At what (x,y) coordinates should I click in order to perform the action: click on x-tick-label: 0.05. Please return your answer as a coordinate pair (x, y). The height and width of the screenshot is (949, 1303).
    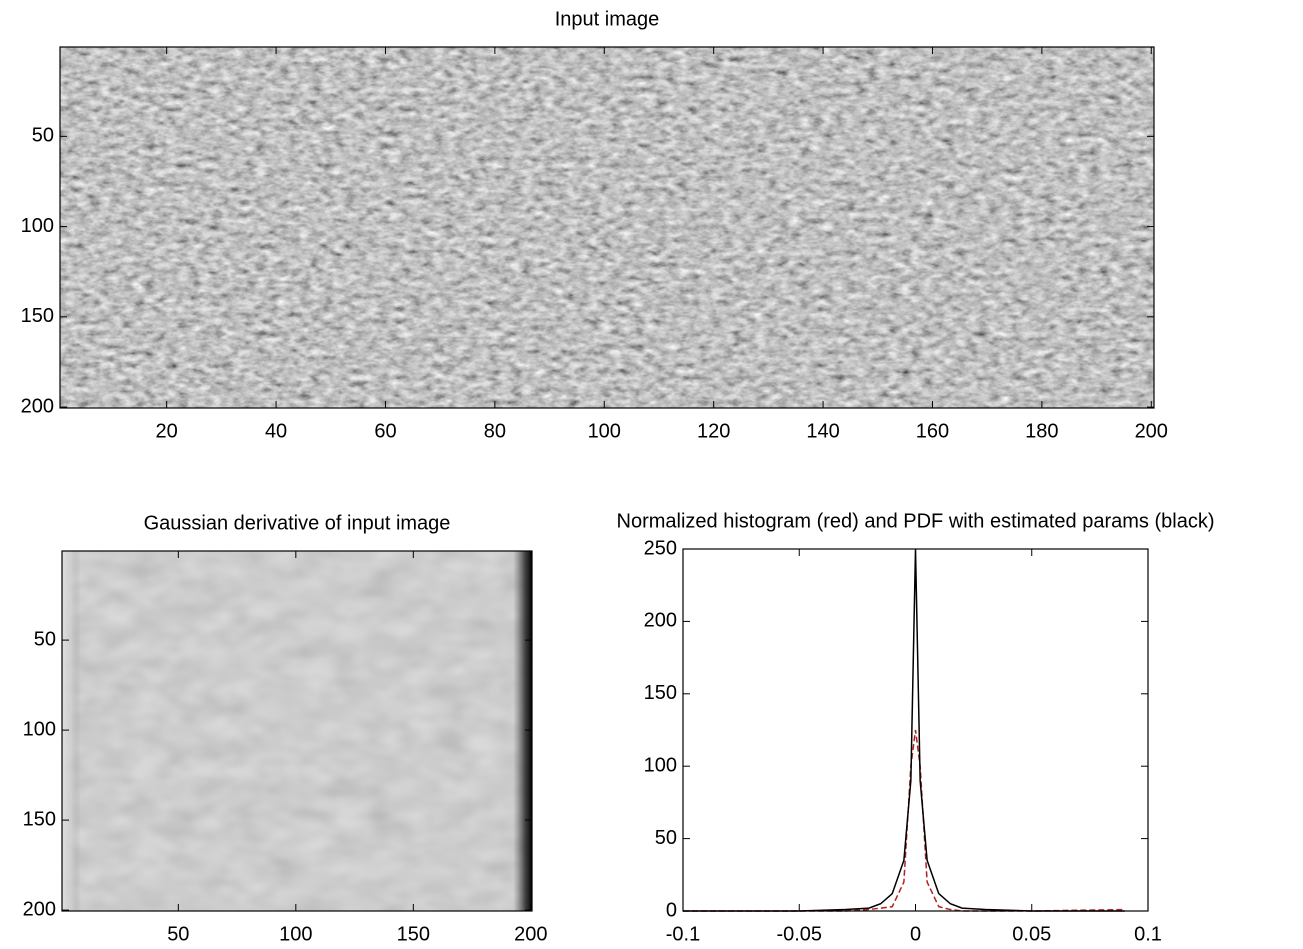
    Looking at the image, I should click on (1031, 934).